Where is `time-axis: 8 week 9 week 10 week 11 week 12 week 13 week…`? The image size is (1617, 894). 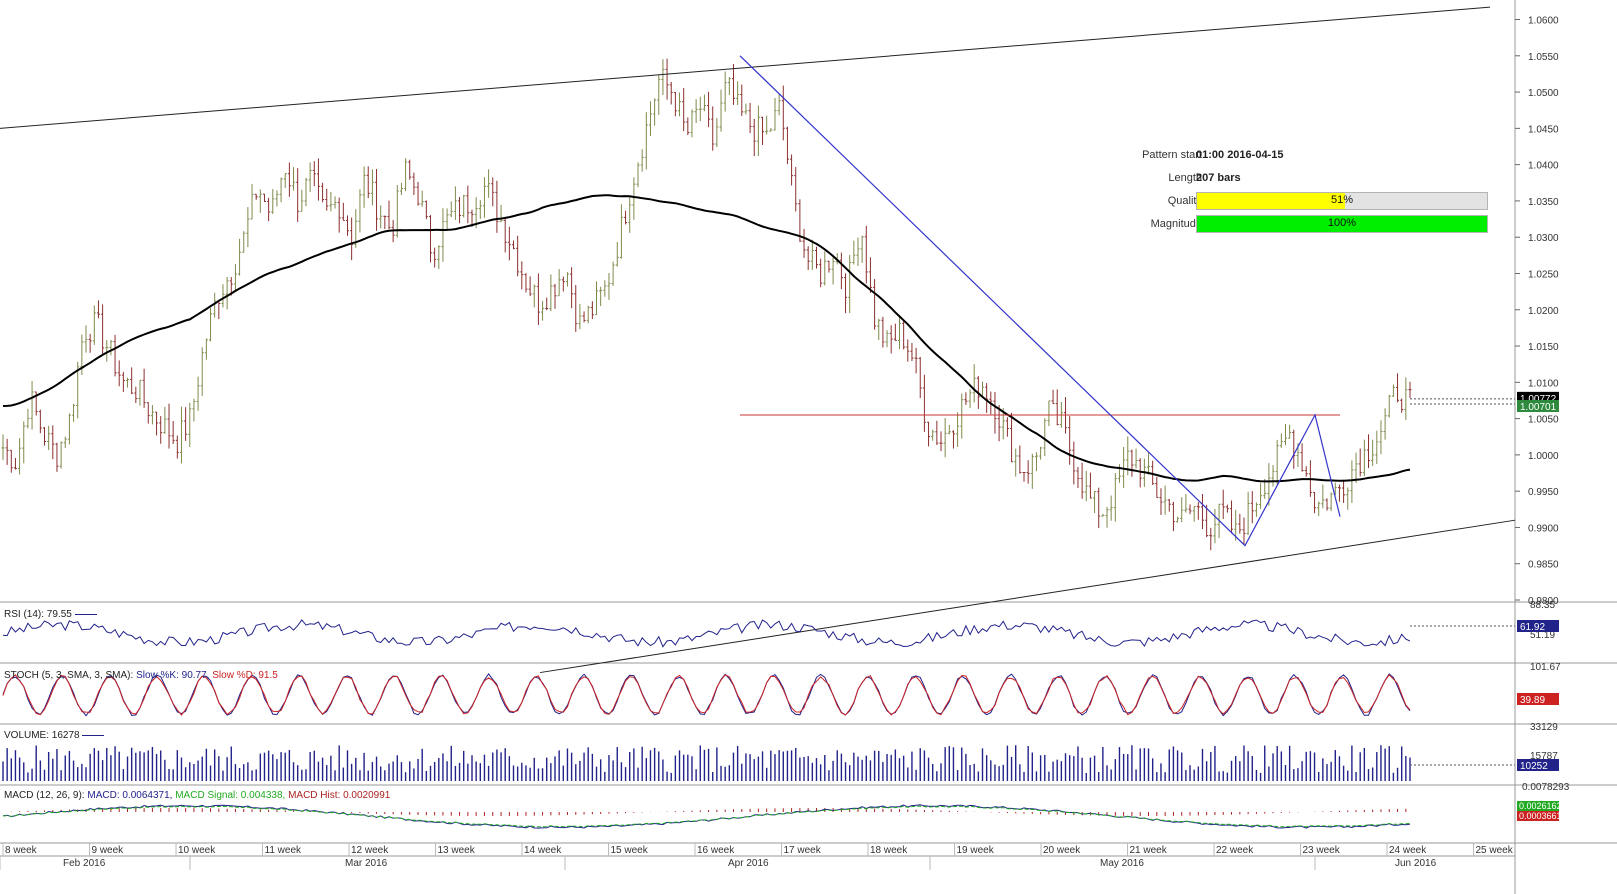 time-axis: 8 week 9 week 10 week 11 week 12 week 13 week… is located at coordinates (757, 856).